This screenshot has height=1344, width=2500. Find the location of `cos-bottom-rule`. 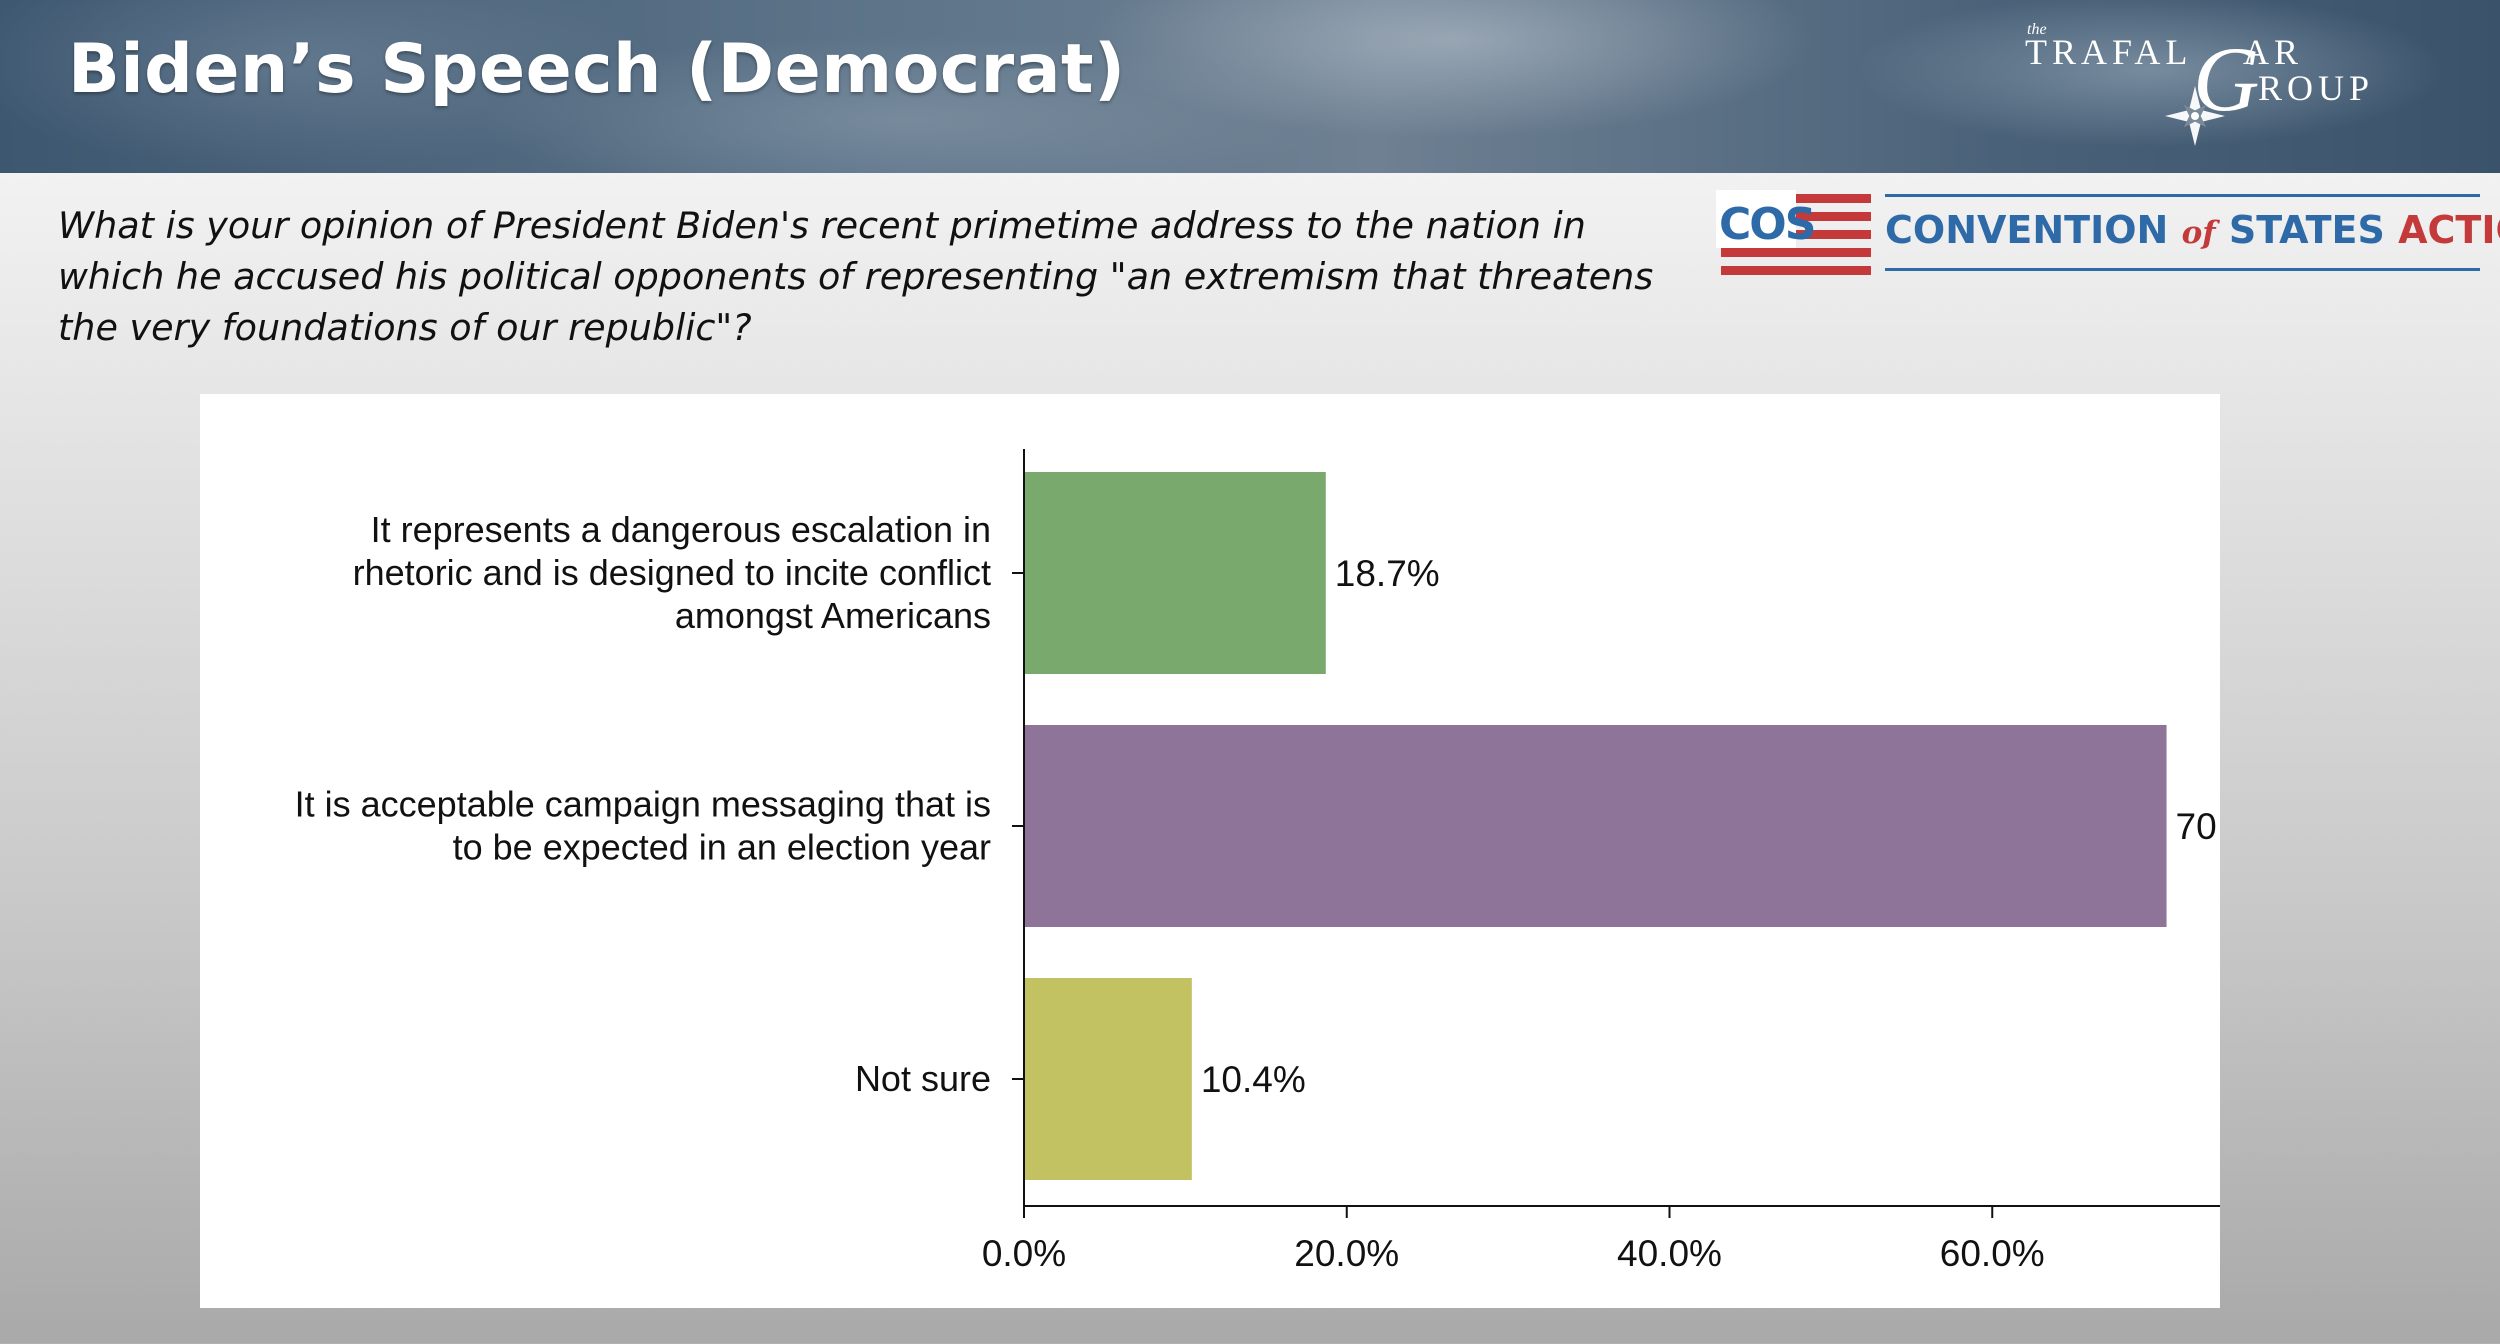

cos-bottom-rule is located at coordinates (2182, 269).